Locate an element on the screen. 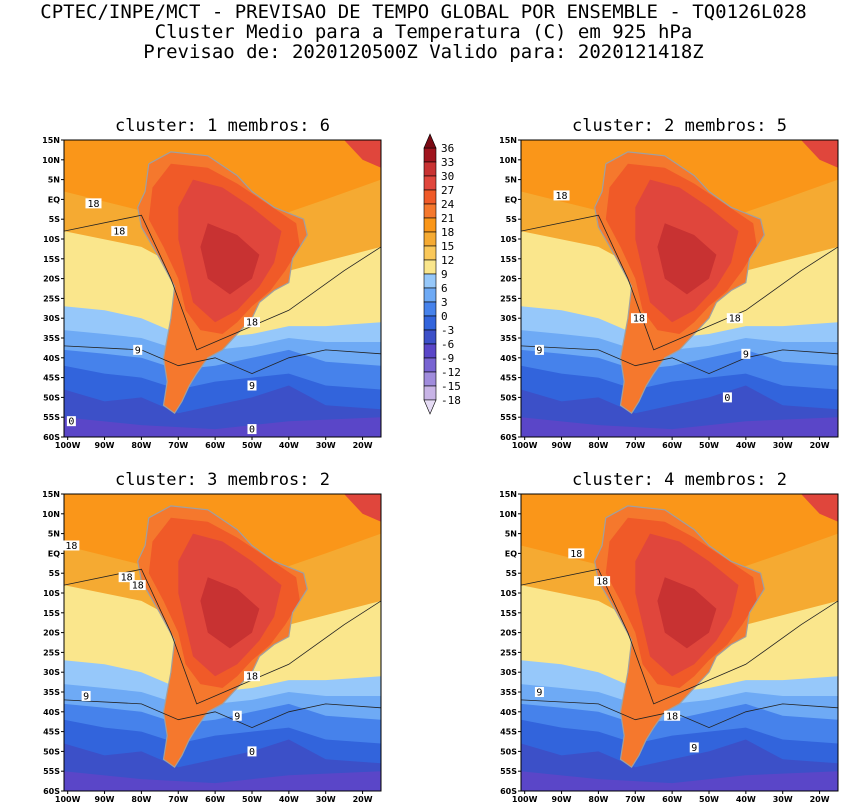  colorbar-arrow-bottom is located at coordinates (430, 407).